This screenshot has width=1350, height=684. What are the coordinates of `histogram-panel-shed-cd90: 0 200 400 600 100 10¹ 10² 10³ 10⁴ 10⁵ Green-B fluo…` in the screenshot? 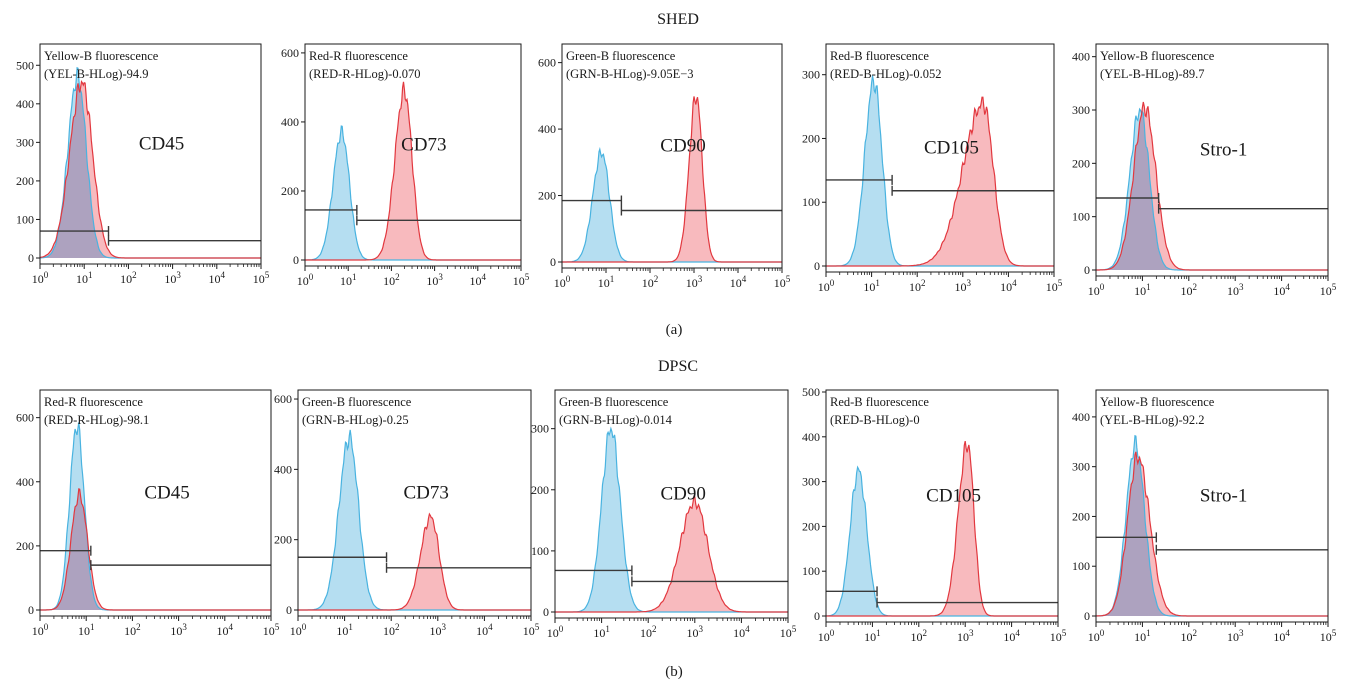 It's located at (664, 166).